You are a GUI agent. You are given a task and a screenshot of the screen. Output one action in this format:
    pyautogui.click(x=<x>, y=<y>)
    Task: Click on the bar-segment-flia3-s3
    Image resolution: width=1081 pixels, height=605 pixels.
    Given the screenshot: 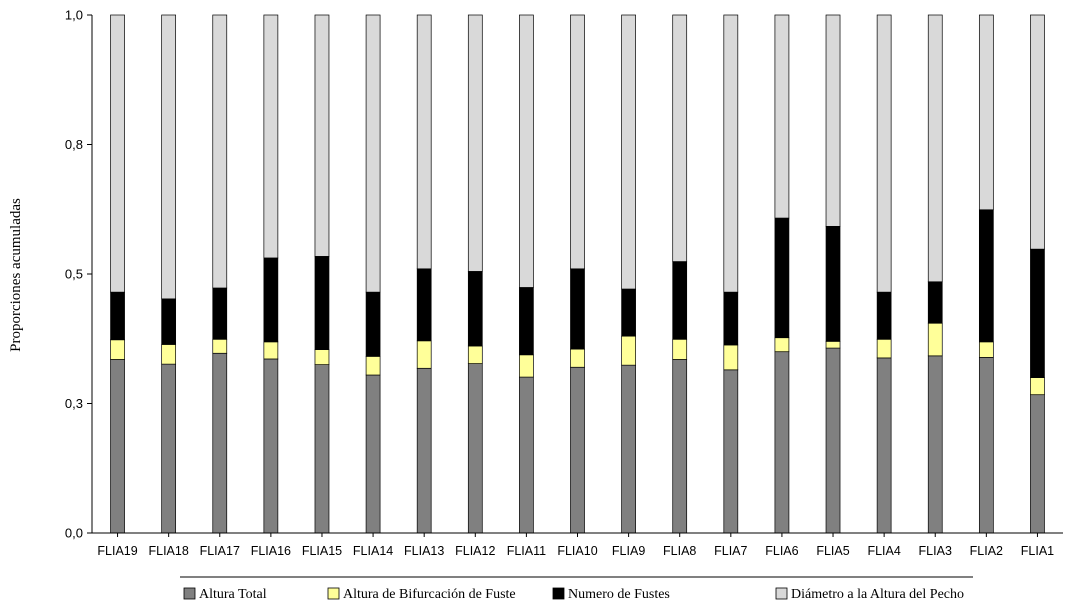 What is the action you would take?
    pyautogui.click(x=935, y=302)
    